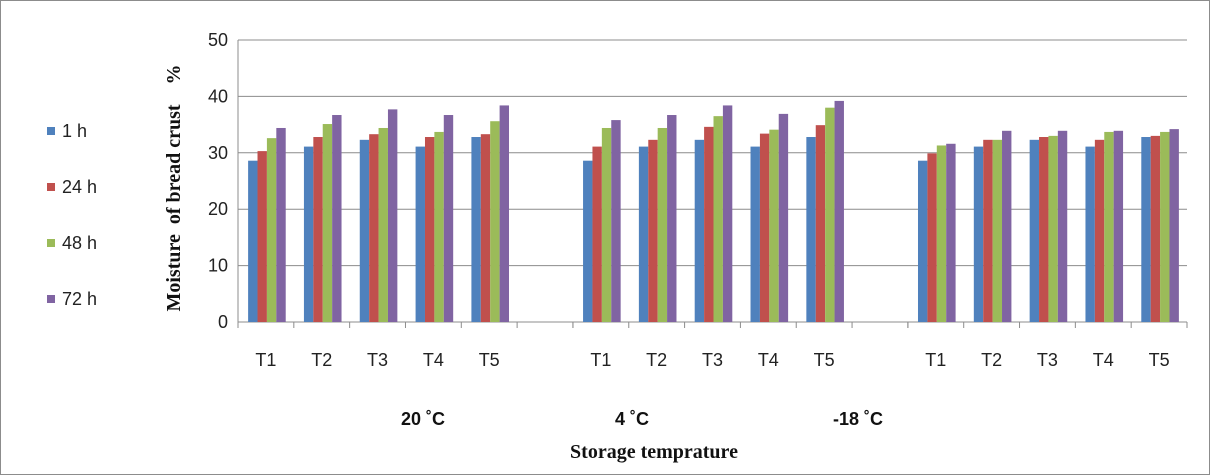 Image resolution: width=1210 pixels, height=475 pixels. Describe the element at coordinates (654, 452) in the screenshot. I see `x-axis-title: Storage temprature` at that location.